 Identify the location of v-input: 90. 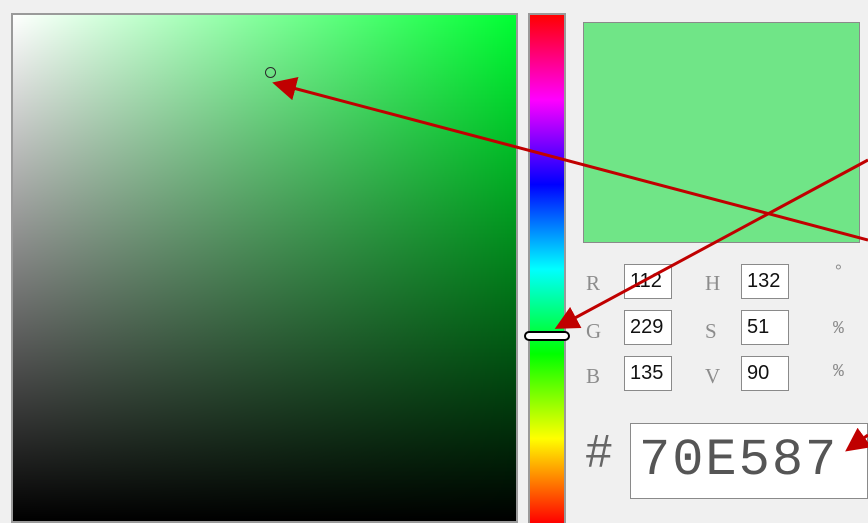
(765, 373).